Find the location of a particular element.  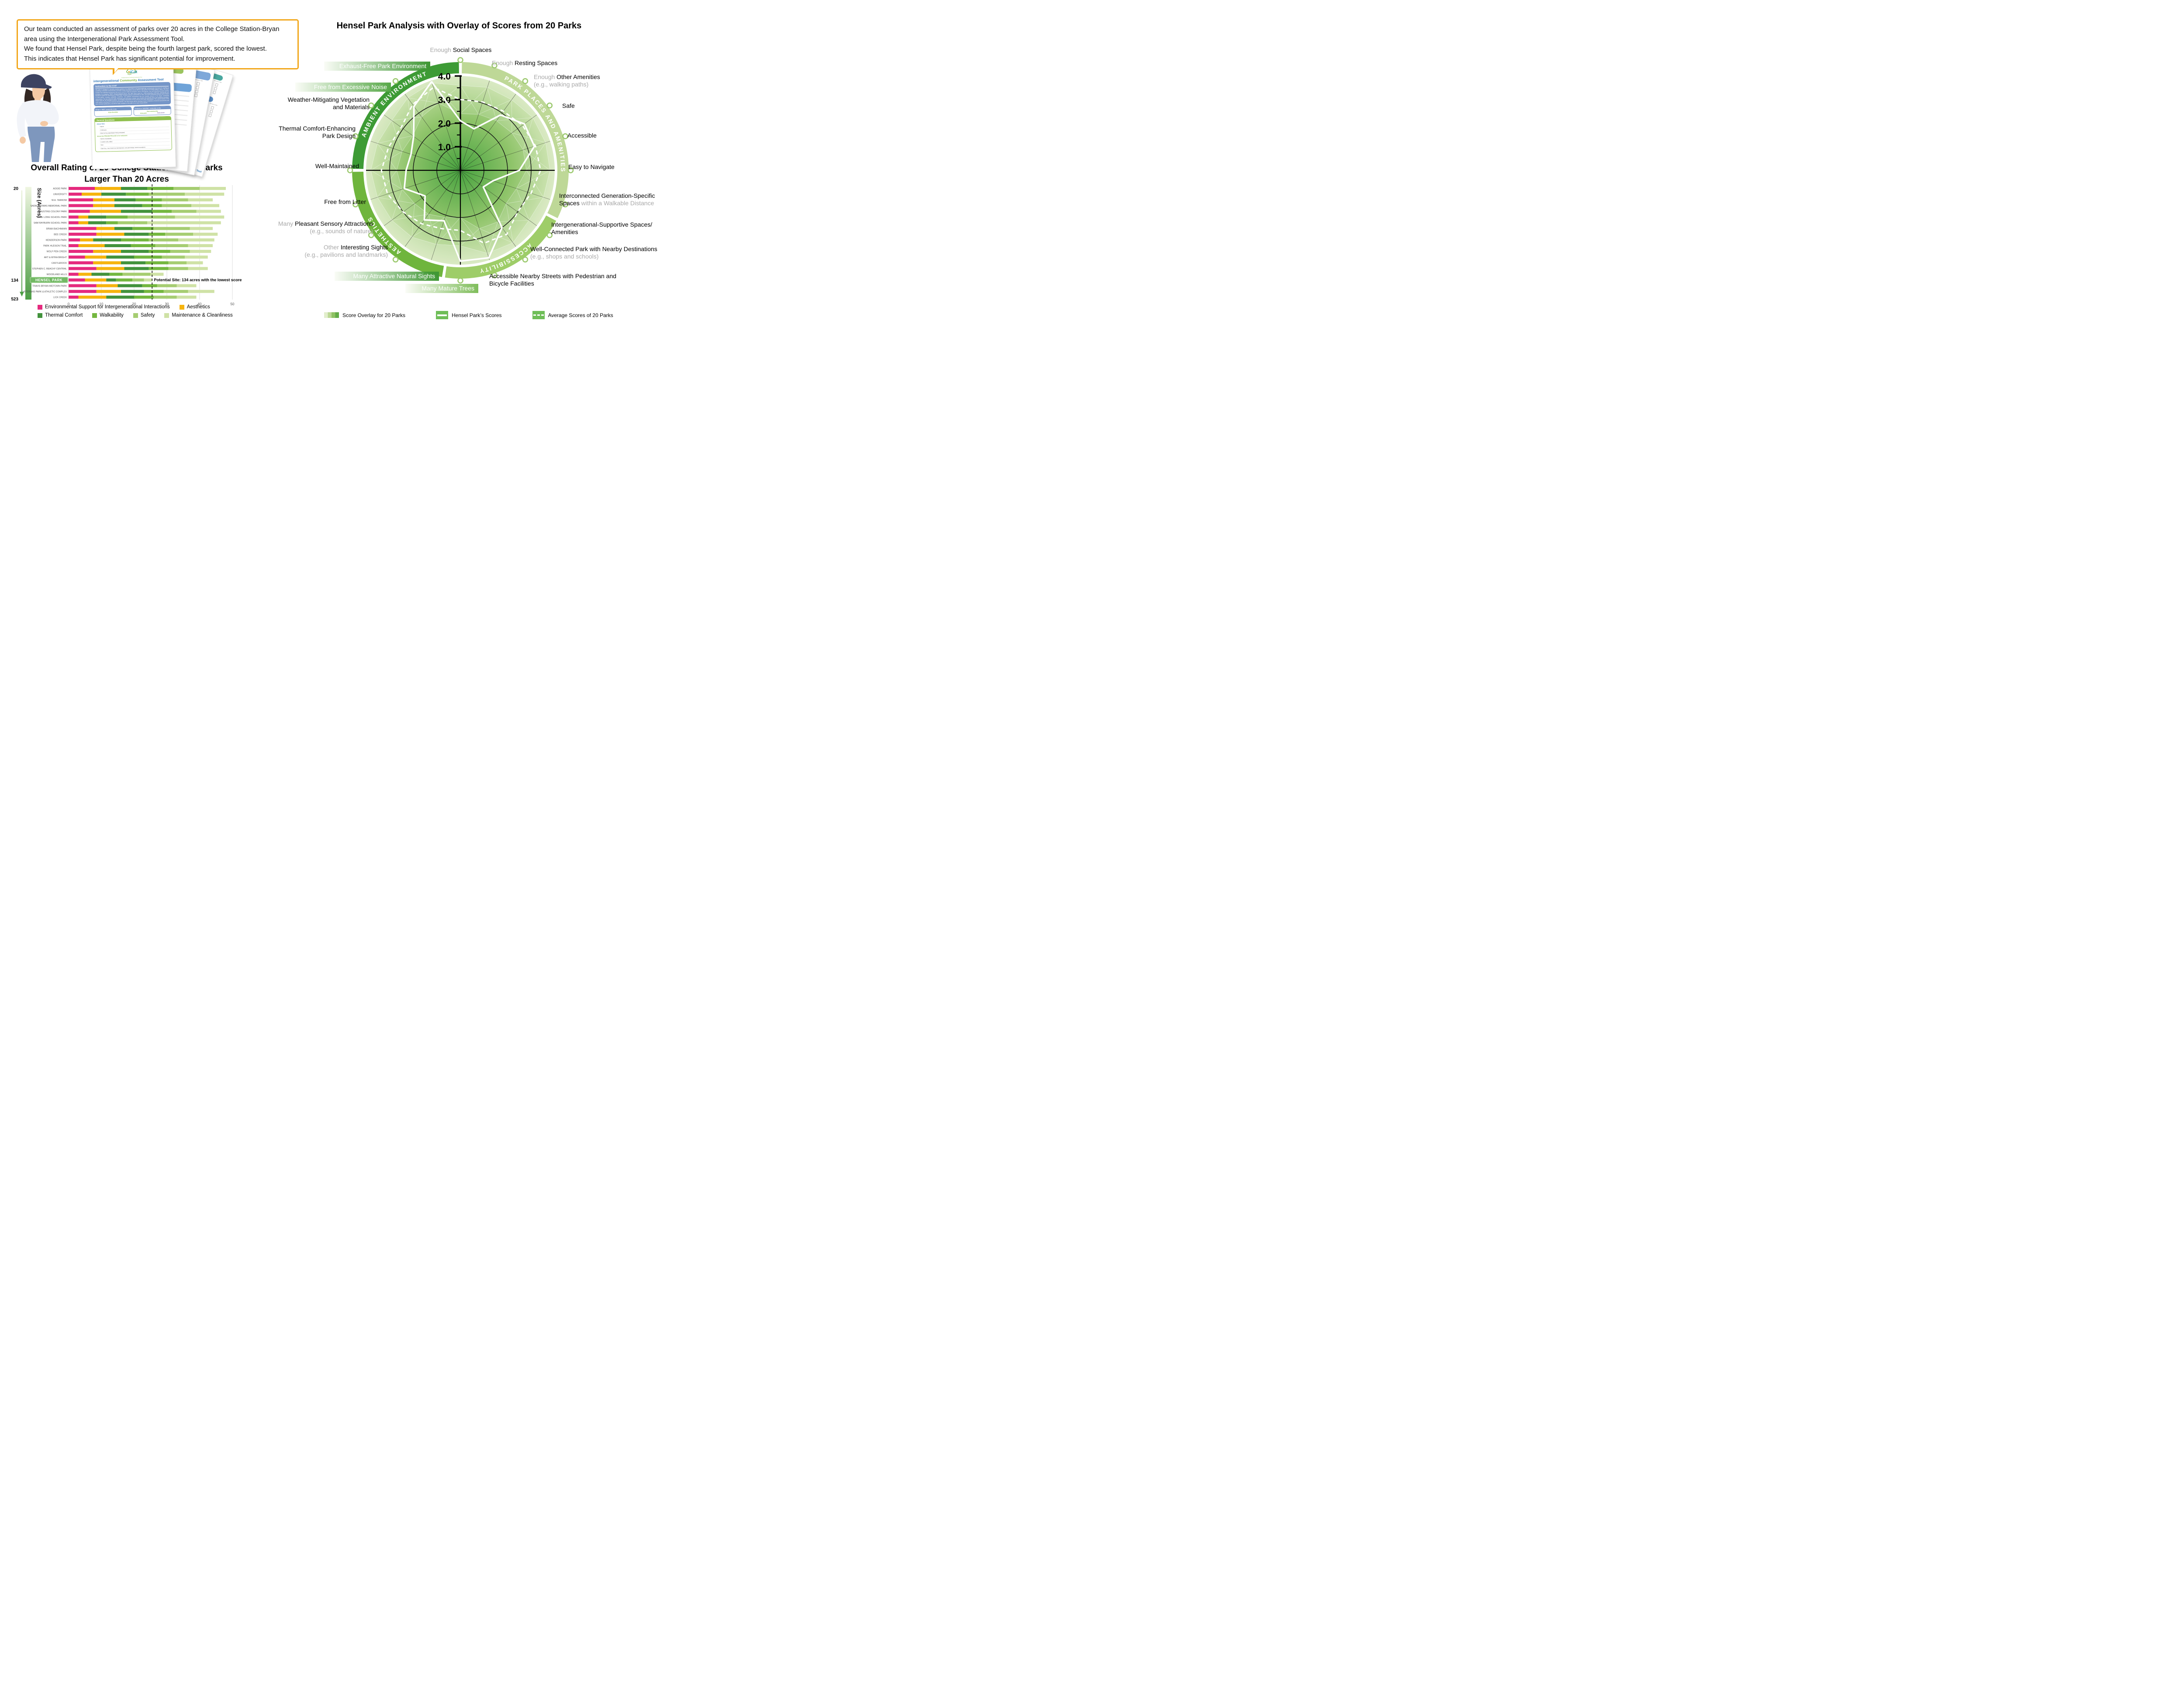

radar-axis-label: Free from Litter is located at coordinates (335, 202).